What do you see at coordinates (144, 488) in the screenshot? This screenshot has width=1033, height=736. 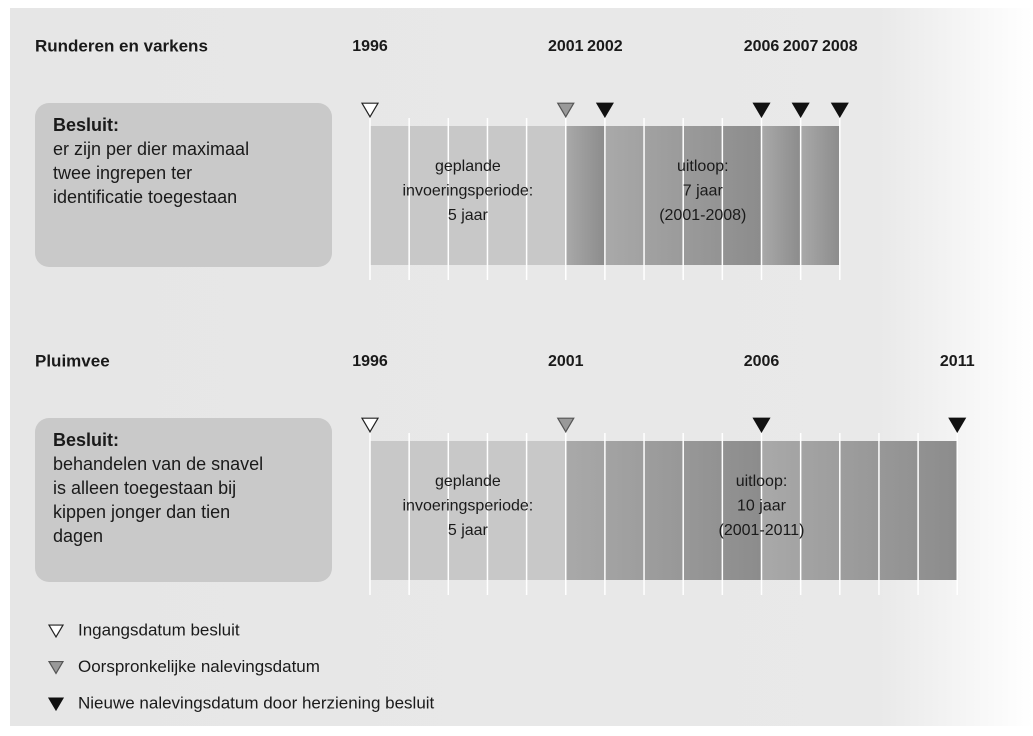 I see `decision-line: is alleen toegestaan bij` at bounding box center [144, 488].